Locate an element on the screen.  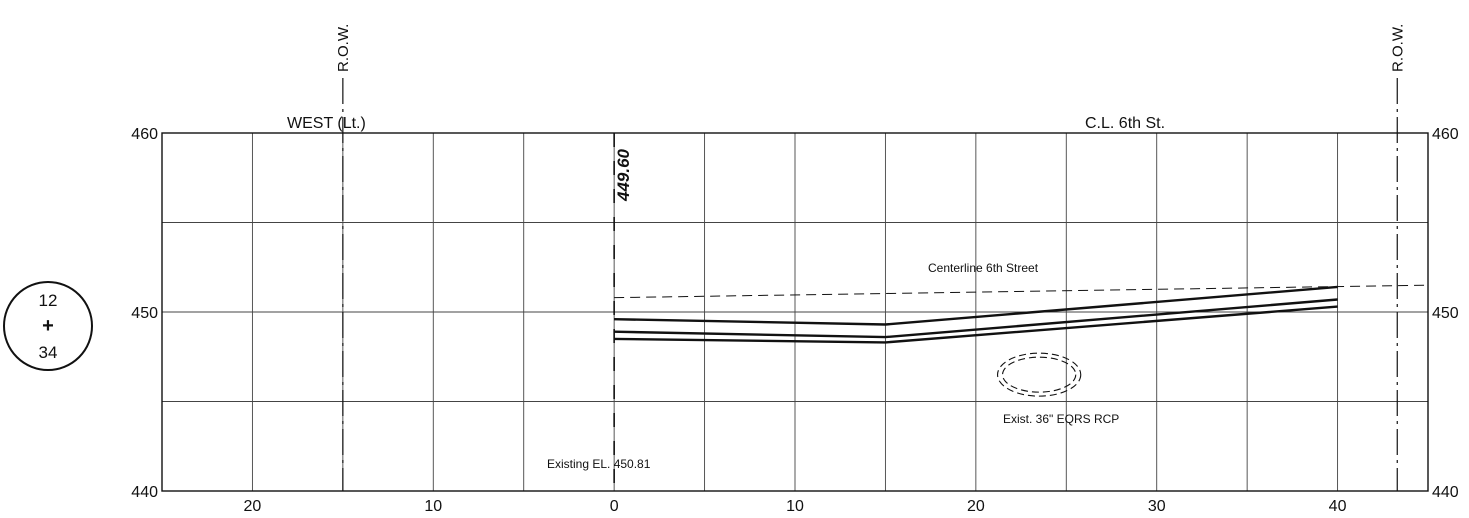
pipe-inner-ellipse is located at coordinates (1039, 374).